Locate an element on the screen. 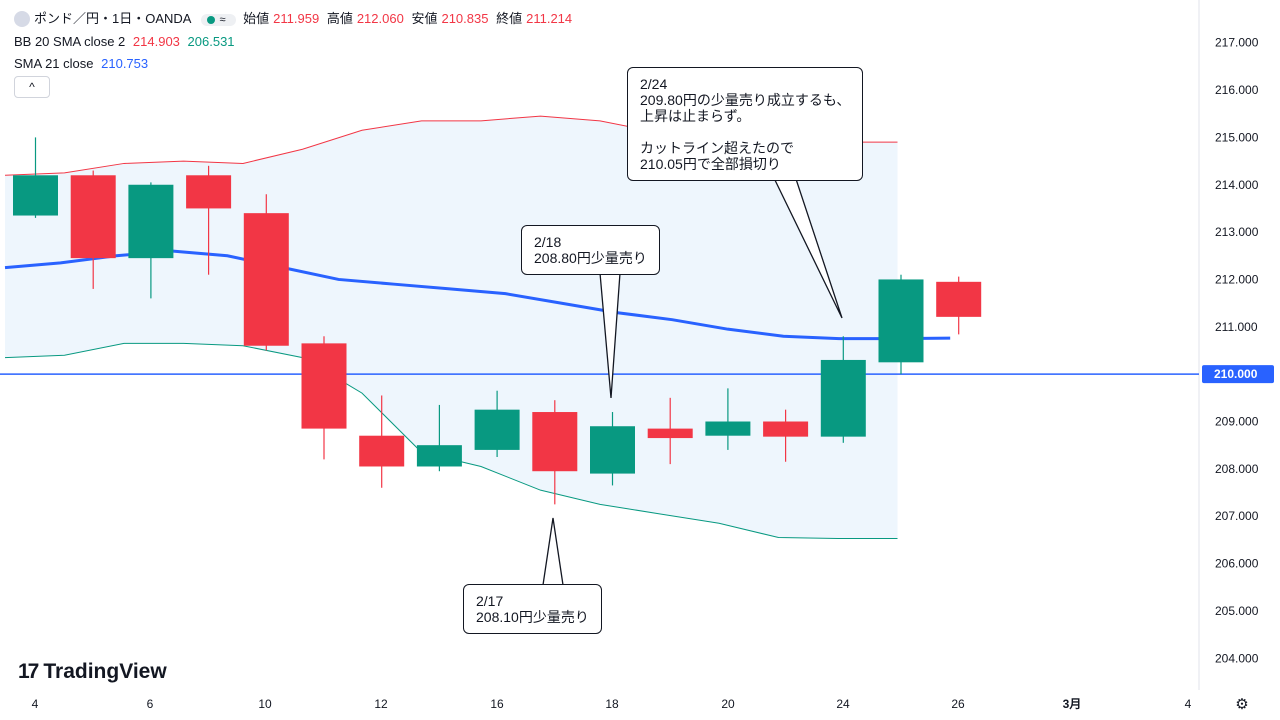  symbol-title: ポンド／円・1日・OANDA is located at coordinates (113, 18).